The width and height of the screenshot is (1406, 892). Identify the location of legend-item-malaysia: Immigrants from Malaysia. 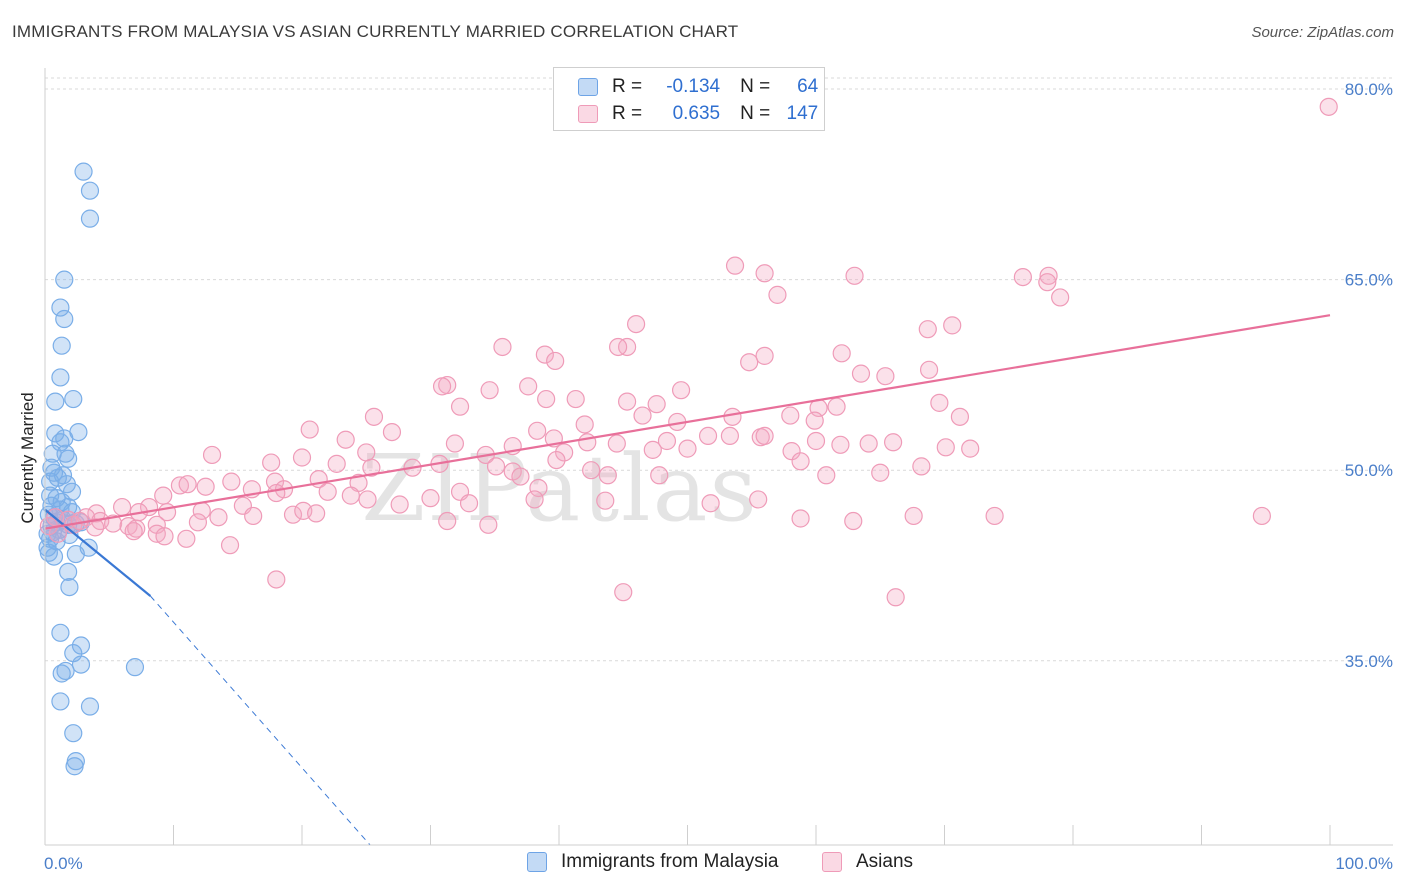
(653, 862).